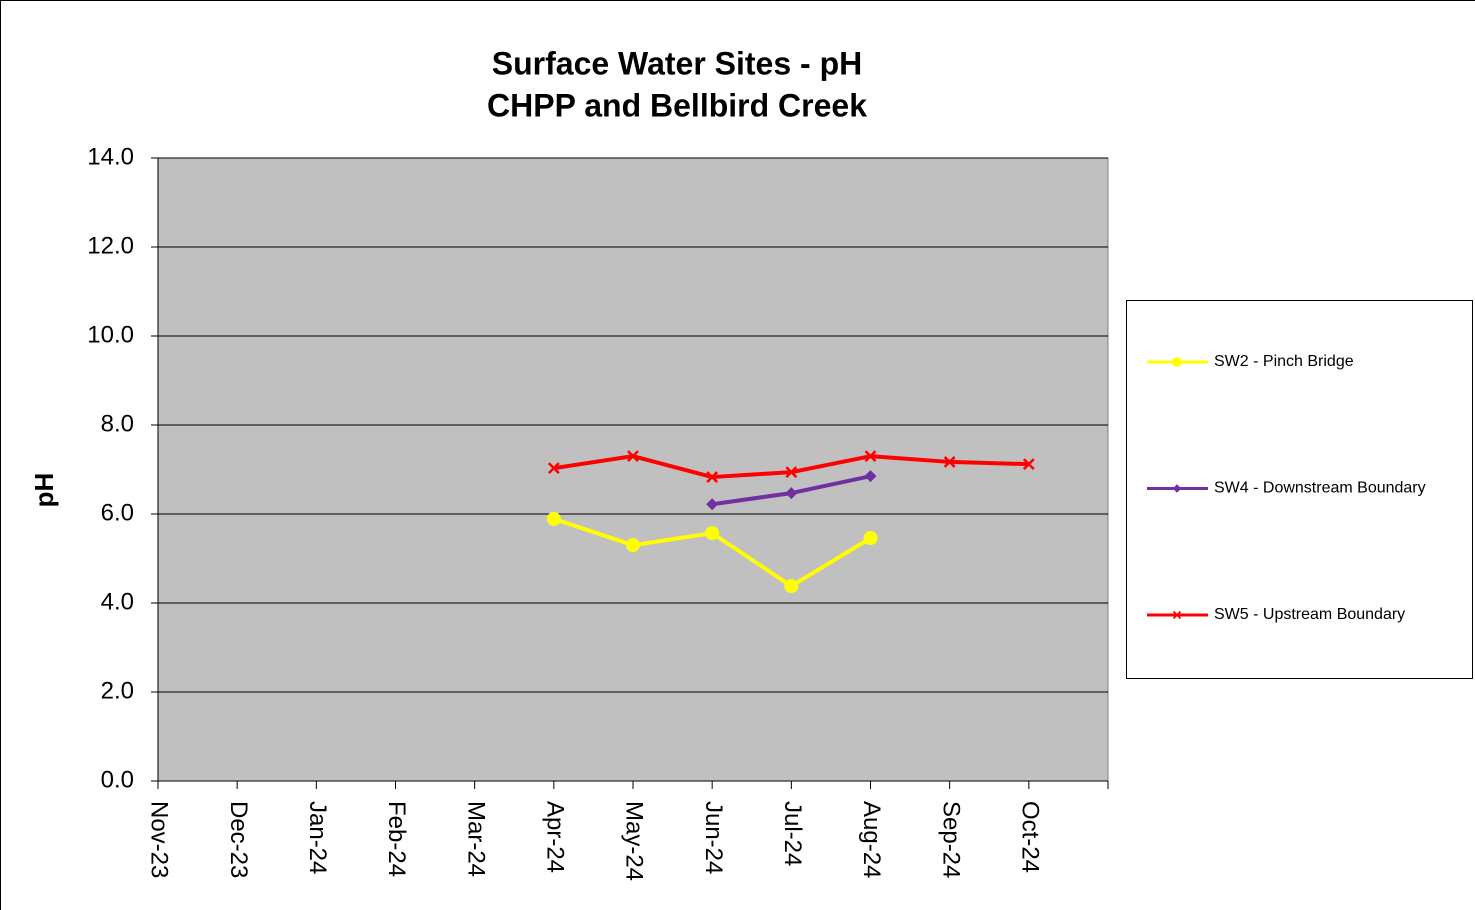 This screenshot has width=1475, height=910. What do you see at coordinates (110, 334) in the screenshot?
I see `y-tick-label: 10.0` at bounding box center [110, 334].